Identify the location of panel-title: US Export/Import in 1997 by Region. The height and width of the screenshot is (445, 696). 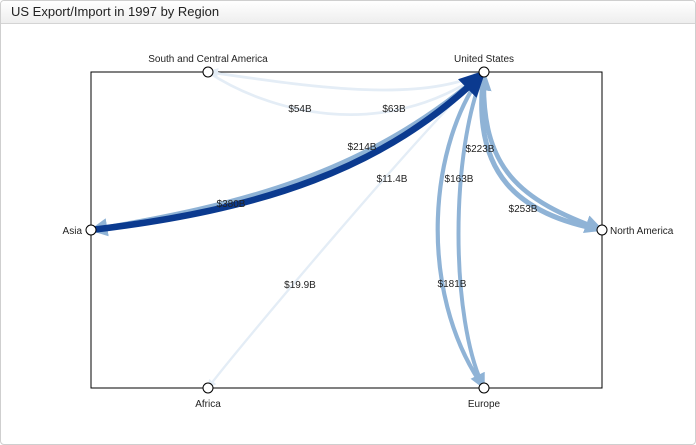
(115, 11).